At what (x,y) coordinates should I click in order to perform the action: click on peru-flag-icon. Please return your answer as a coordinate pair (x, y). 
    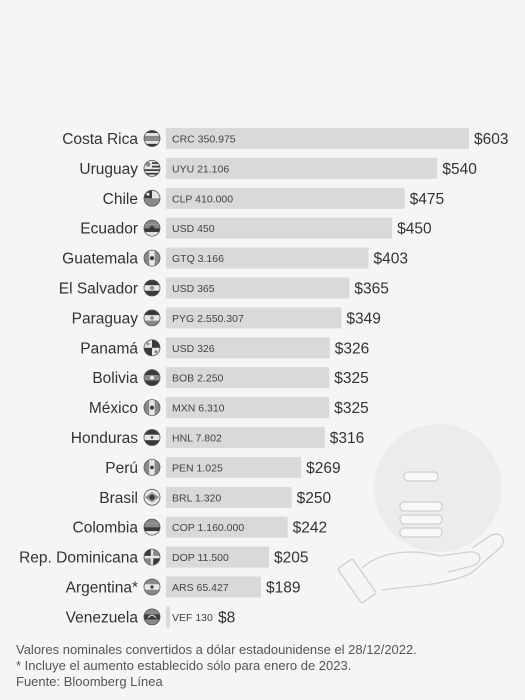
    Looking at the image, I should click on (152, 467).